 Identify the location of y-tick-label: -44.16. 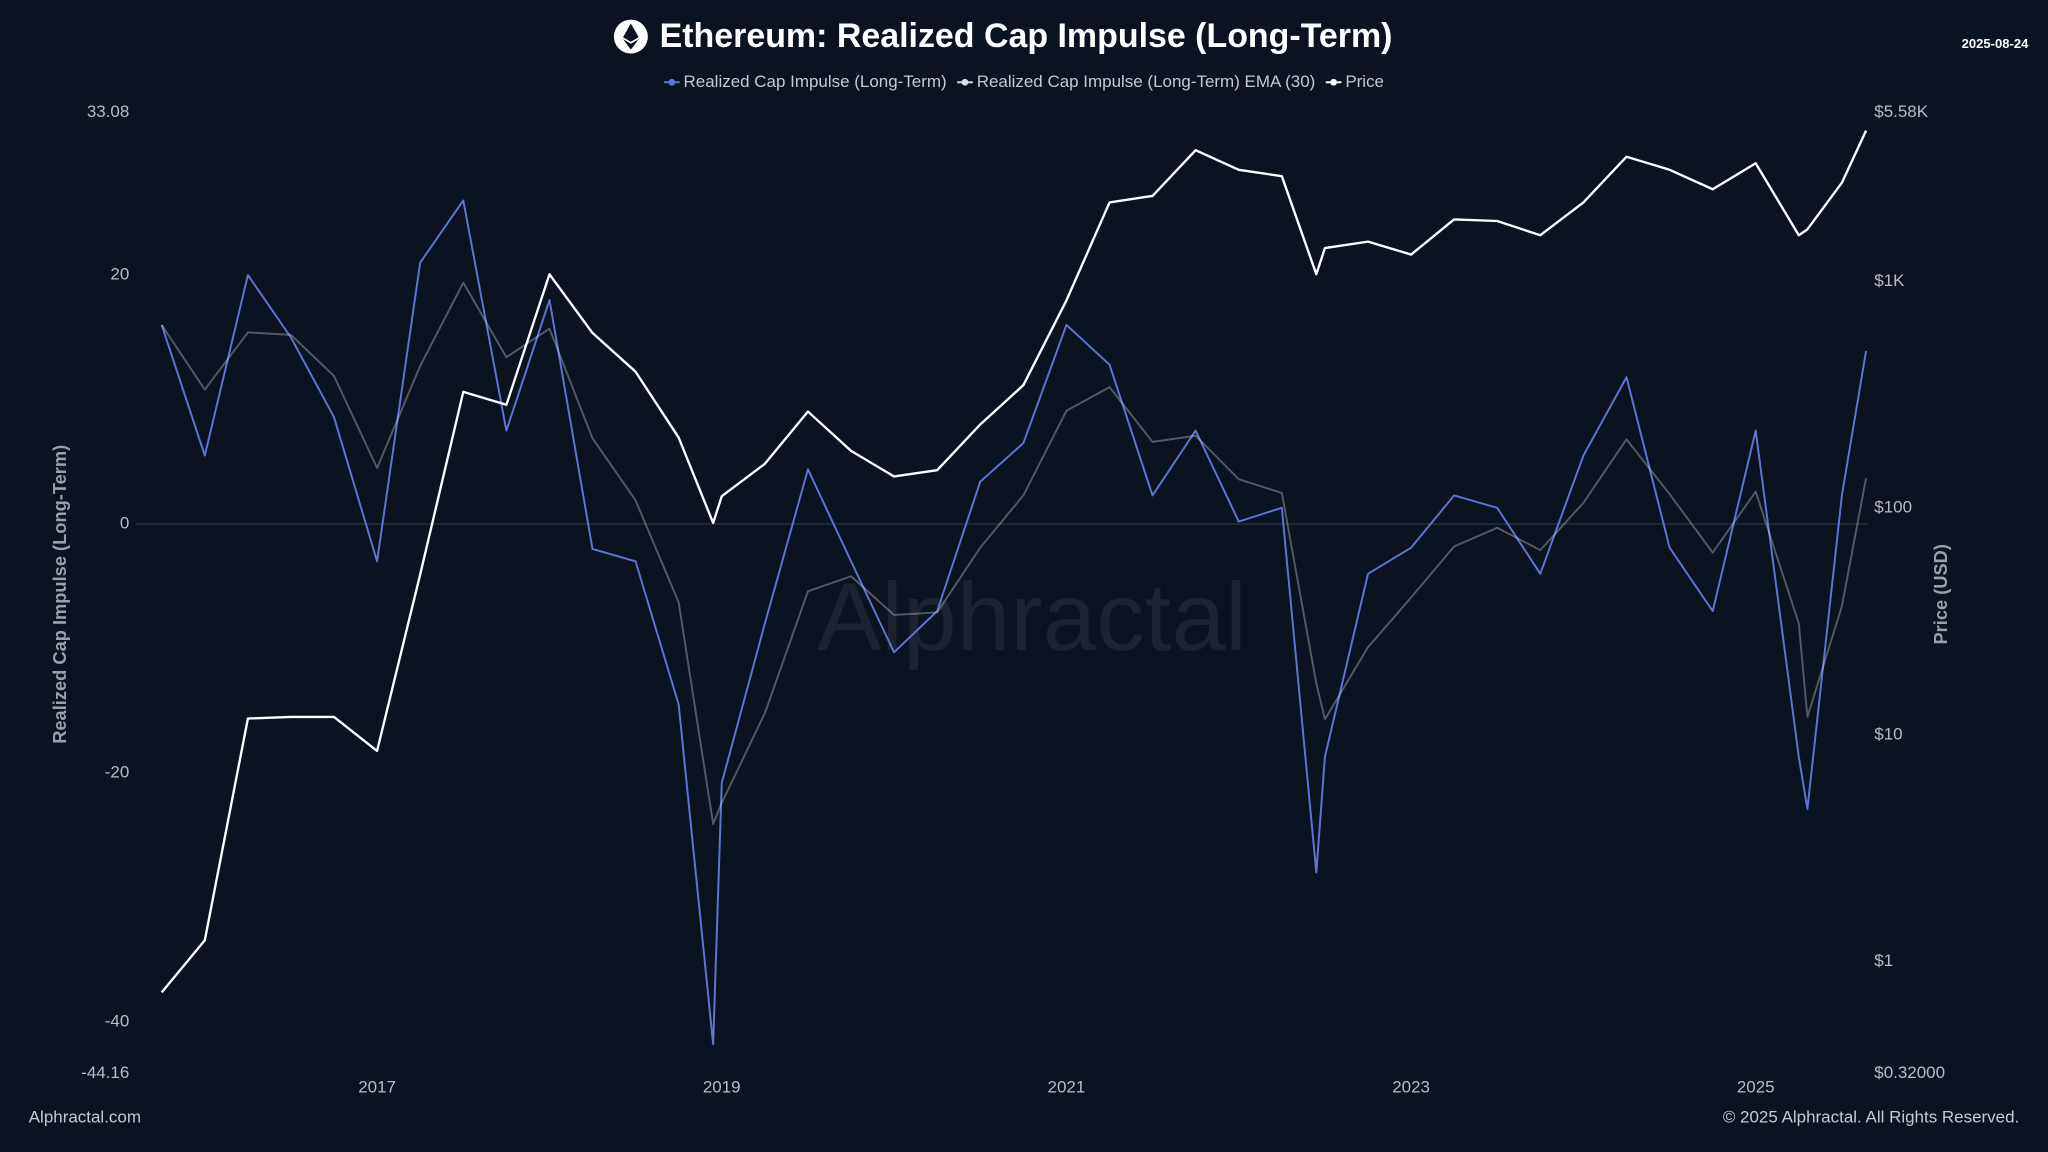
(105, 1072).